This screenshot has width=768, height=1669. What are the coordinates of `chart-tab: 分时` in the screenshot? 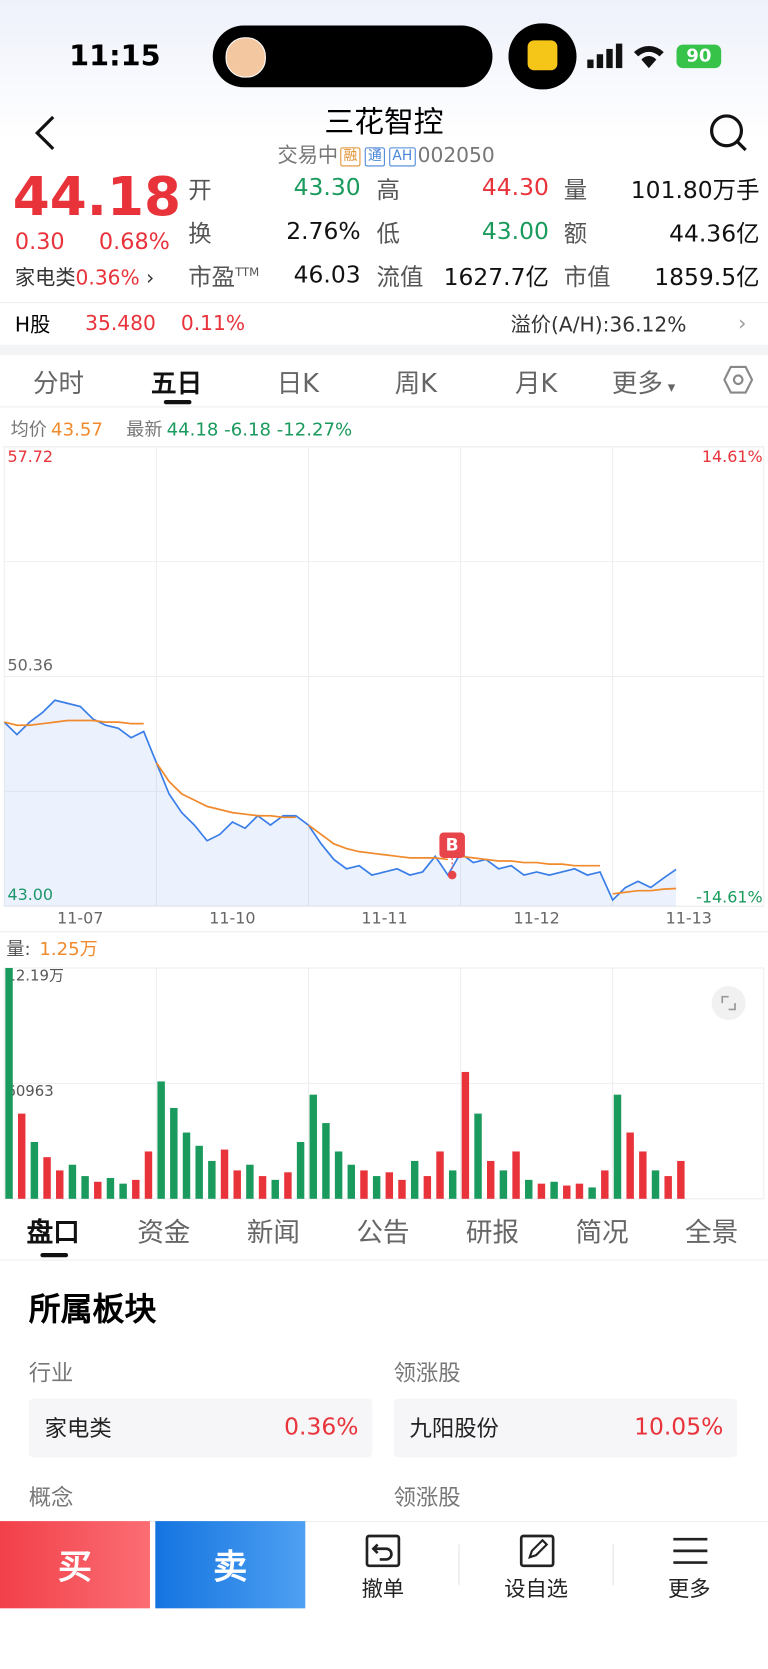 It's located at (58, 383).